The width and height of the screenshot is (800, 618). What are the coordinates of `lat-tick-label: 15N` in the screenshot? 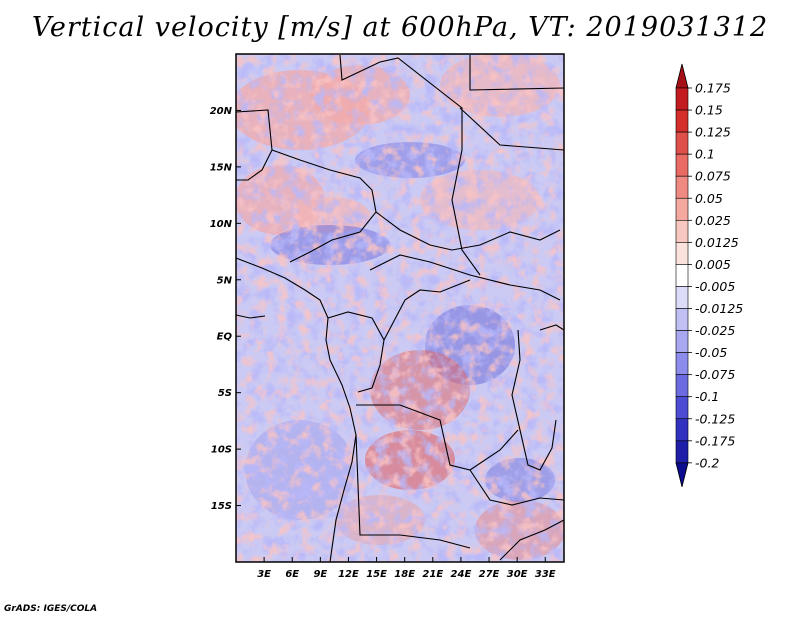 It's located at (221, 167).